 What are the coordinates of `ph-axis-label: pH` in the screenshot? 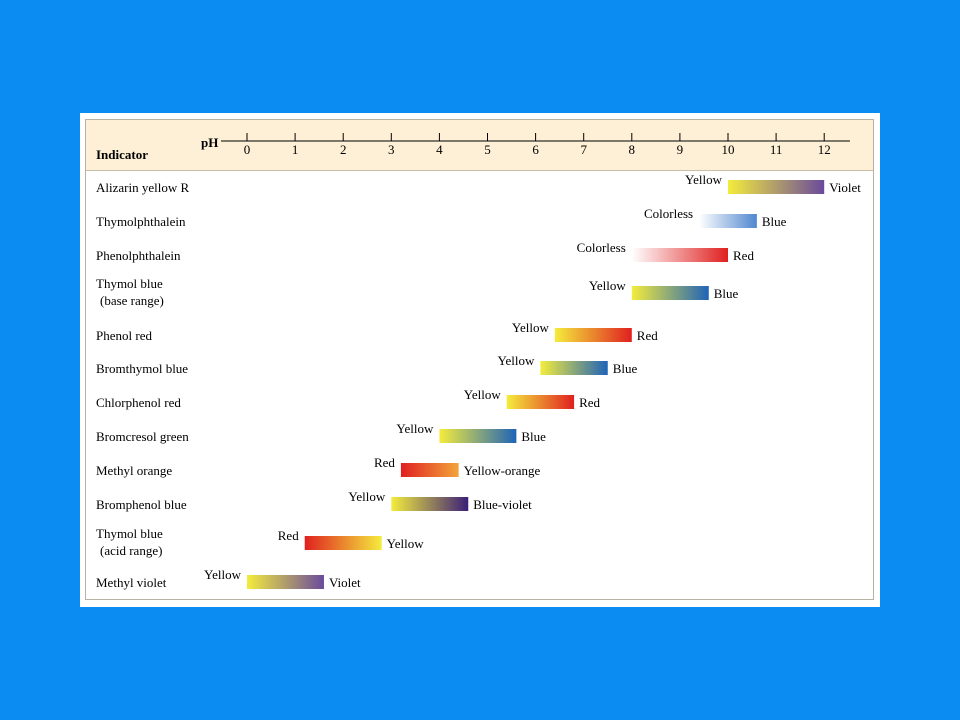 It's located at (209, 142).